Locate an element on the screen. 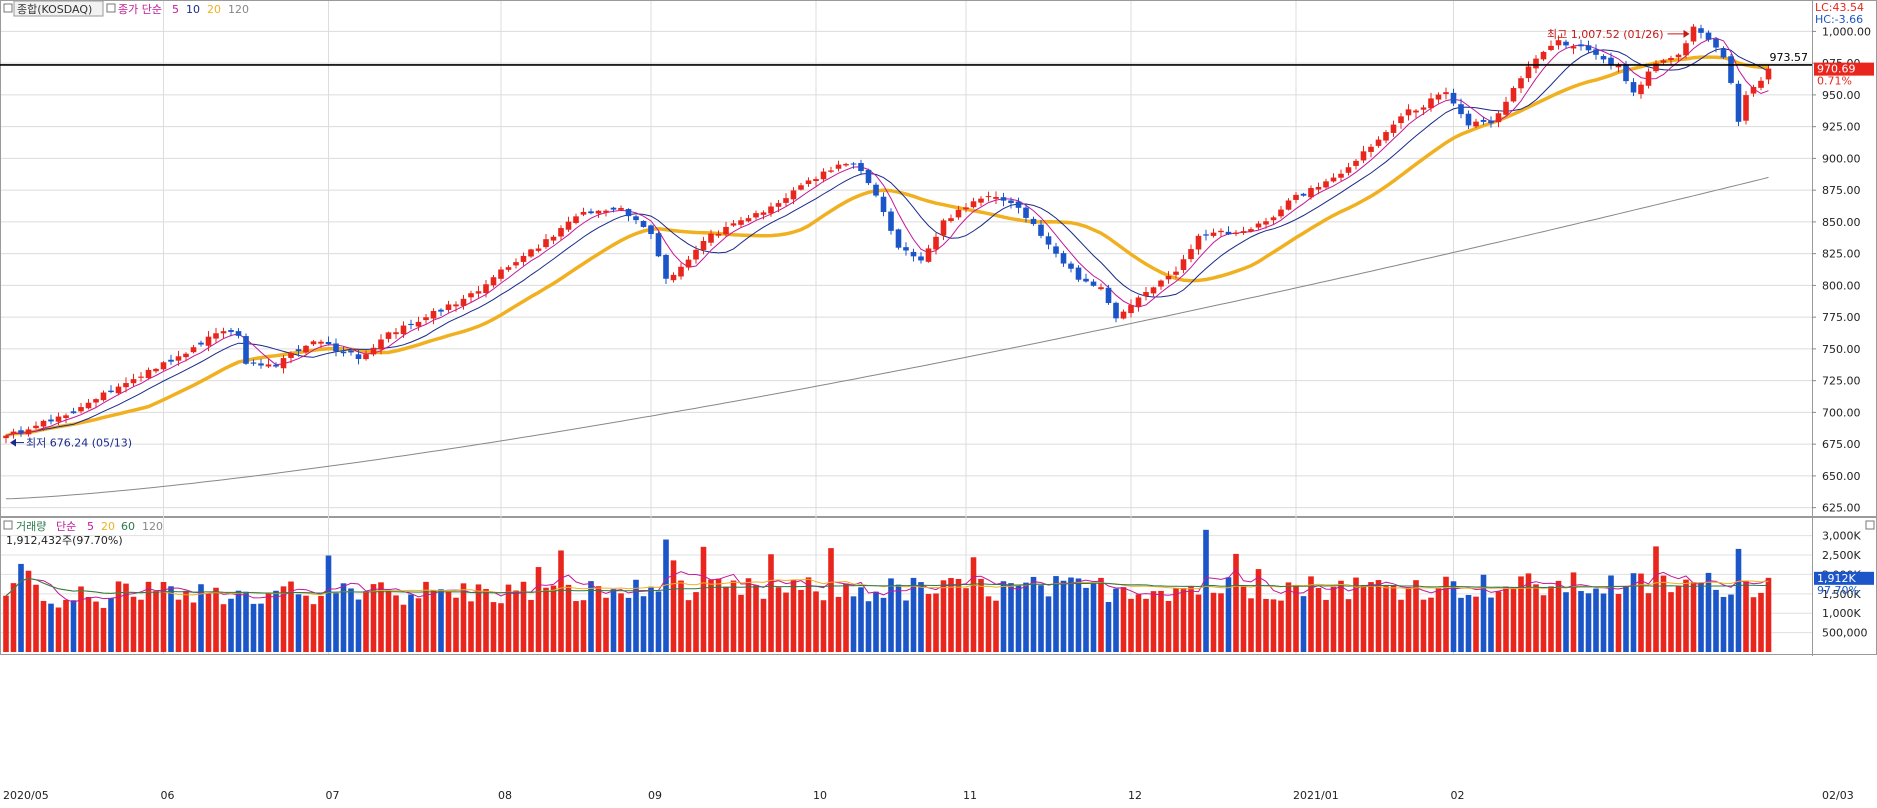  volume-panel-close-box is located at coordinates (1870, 525).